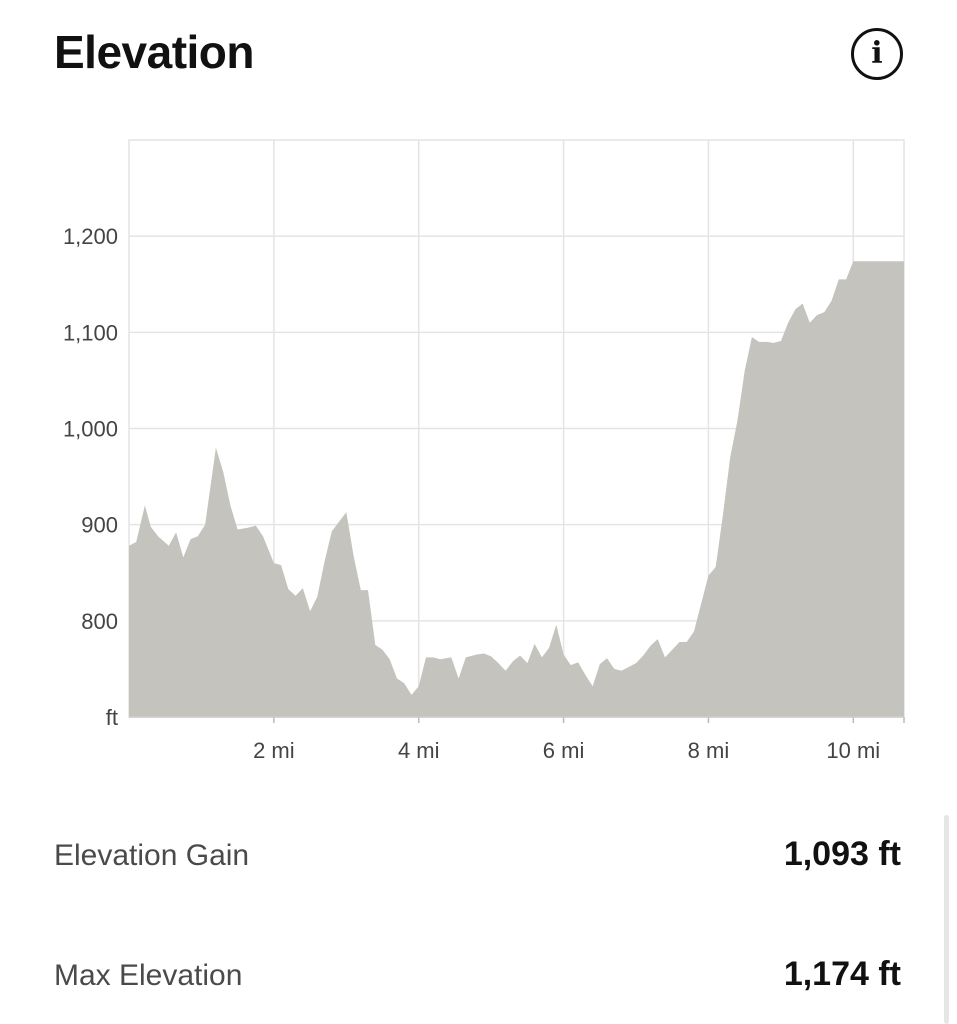  What do you see at coordinates (154, 52) in the screenshot?
I see `page-title: Elevation` at bounding box center [154, 52].